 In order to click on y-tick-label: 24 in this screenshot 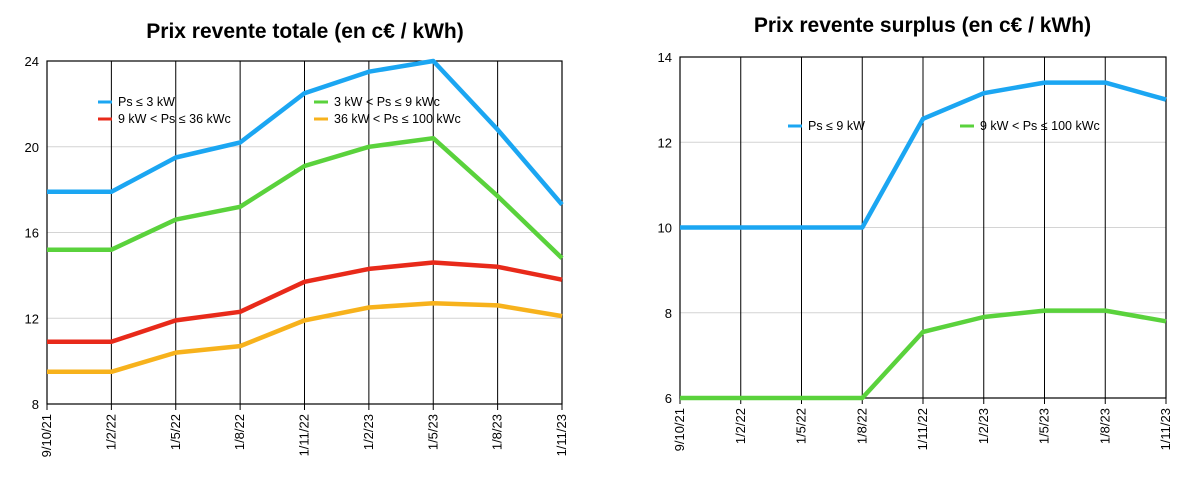, I will do `click(32, 61)`.